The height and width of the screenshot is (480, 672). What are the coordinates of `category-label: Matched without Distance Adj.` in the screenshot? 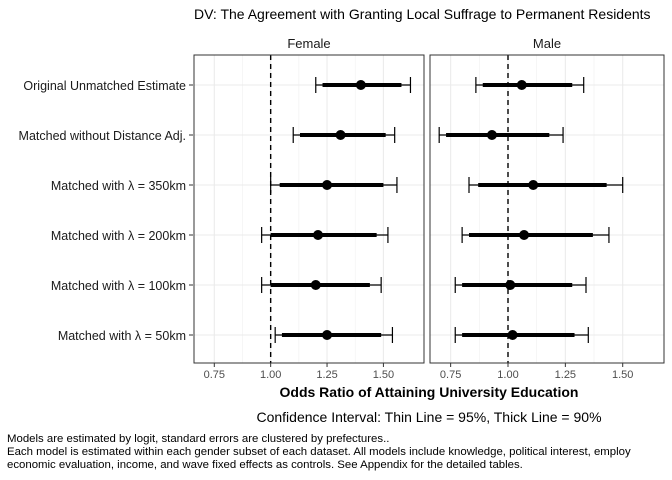 It's located at (102, 136).